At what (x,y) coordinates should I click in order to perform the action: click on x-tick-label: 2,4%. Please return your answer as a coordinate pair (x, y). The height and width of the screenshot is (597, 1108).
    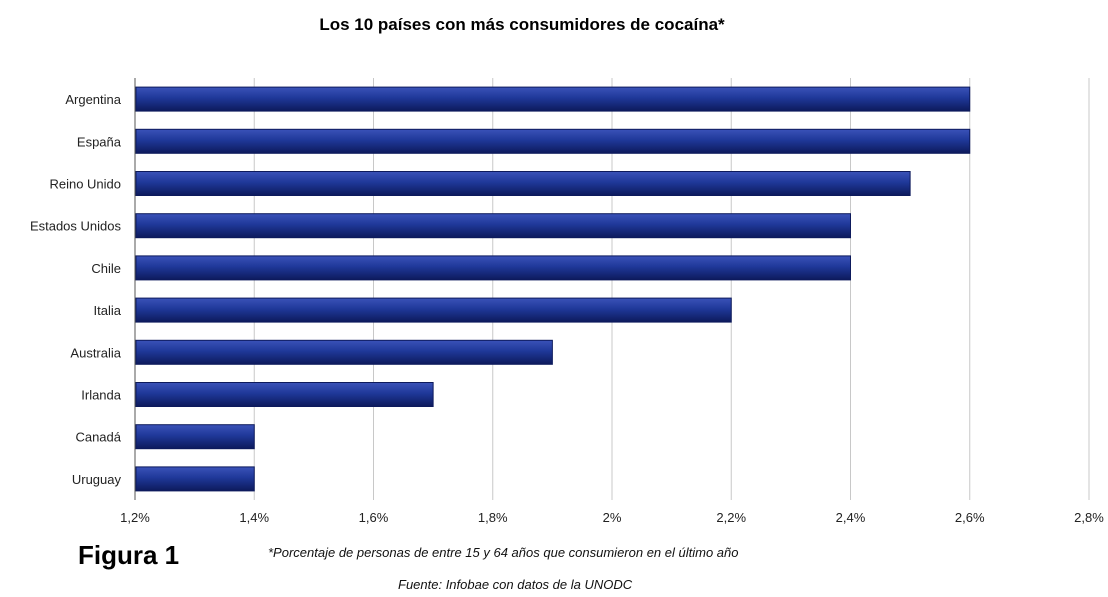
    Looking at the image, I should click on (851, 517).